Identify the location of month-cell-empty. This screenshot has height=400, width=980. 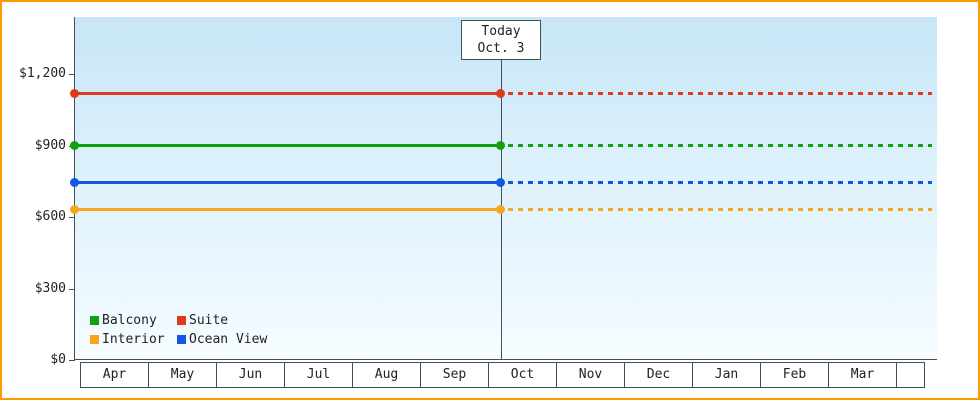
(910, 375).